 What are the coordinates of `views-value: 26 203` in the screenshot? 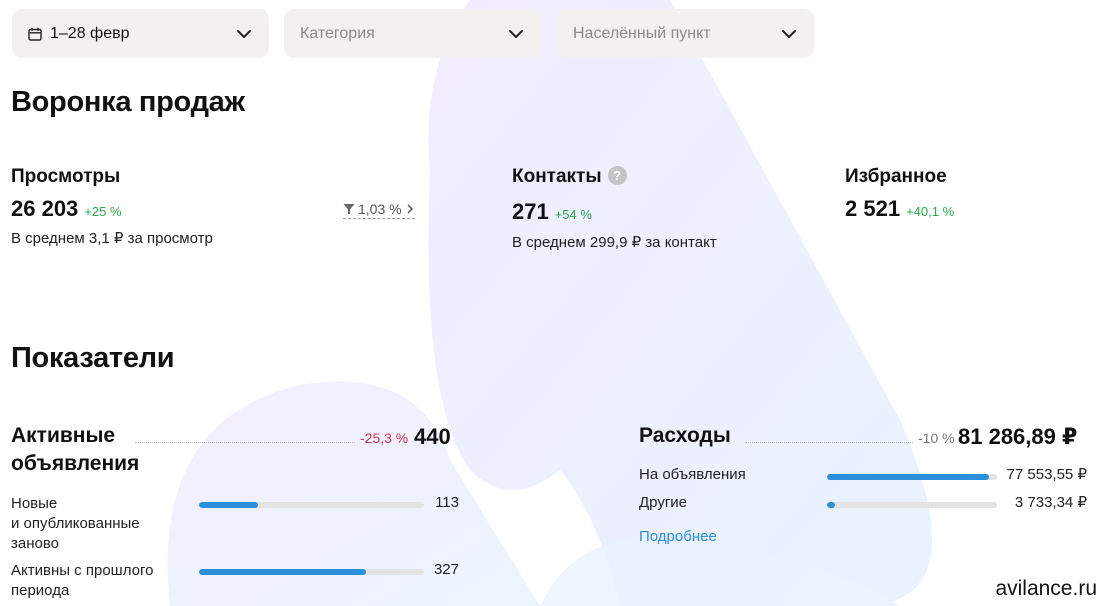 It's located at (45, 208).